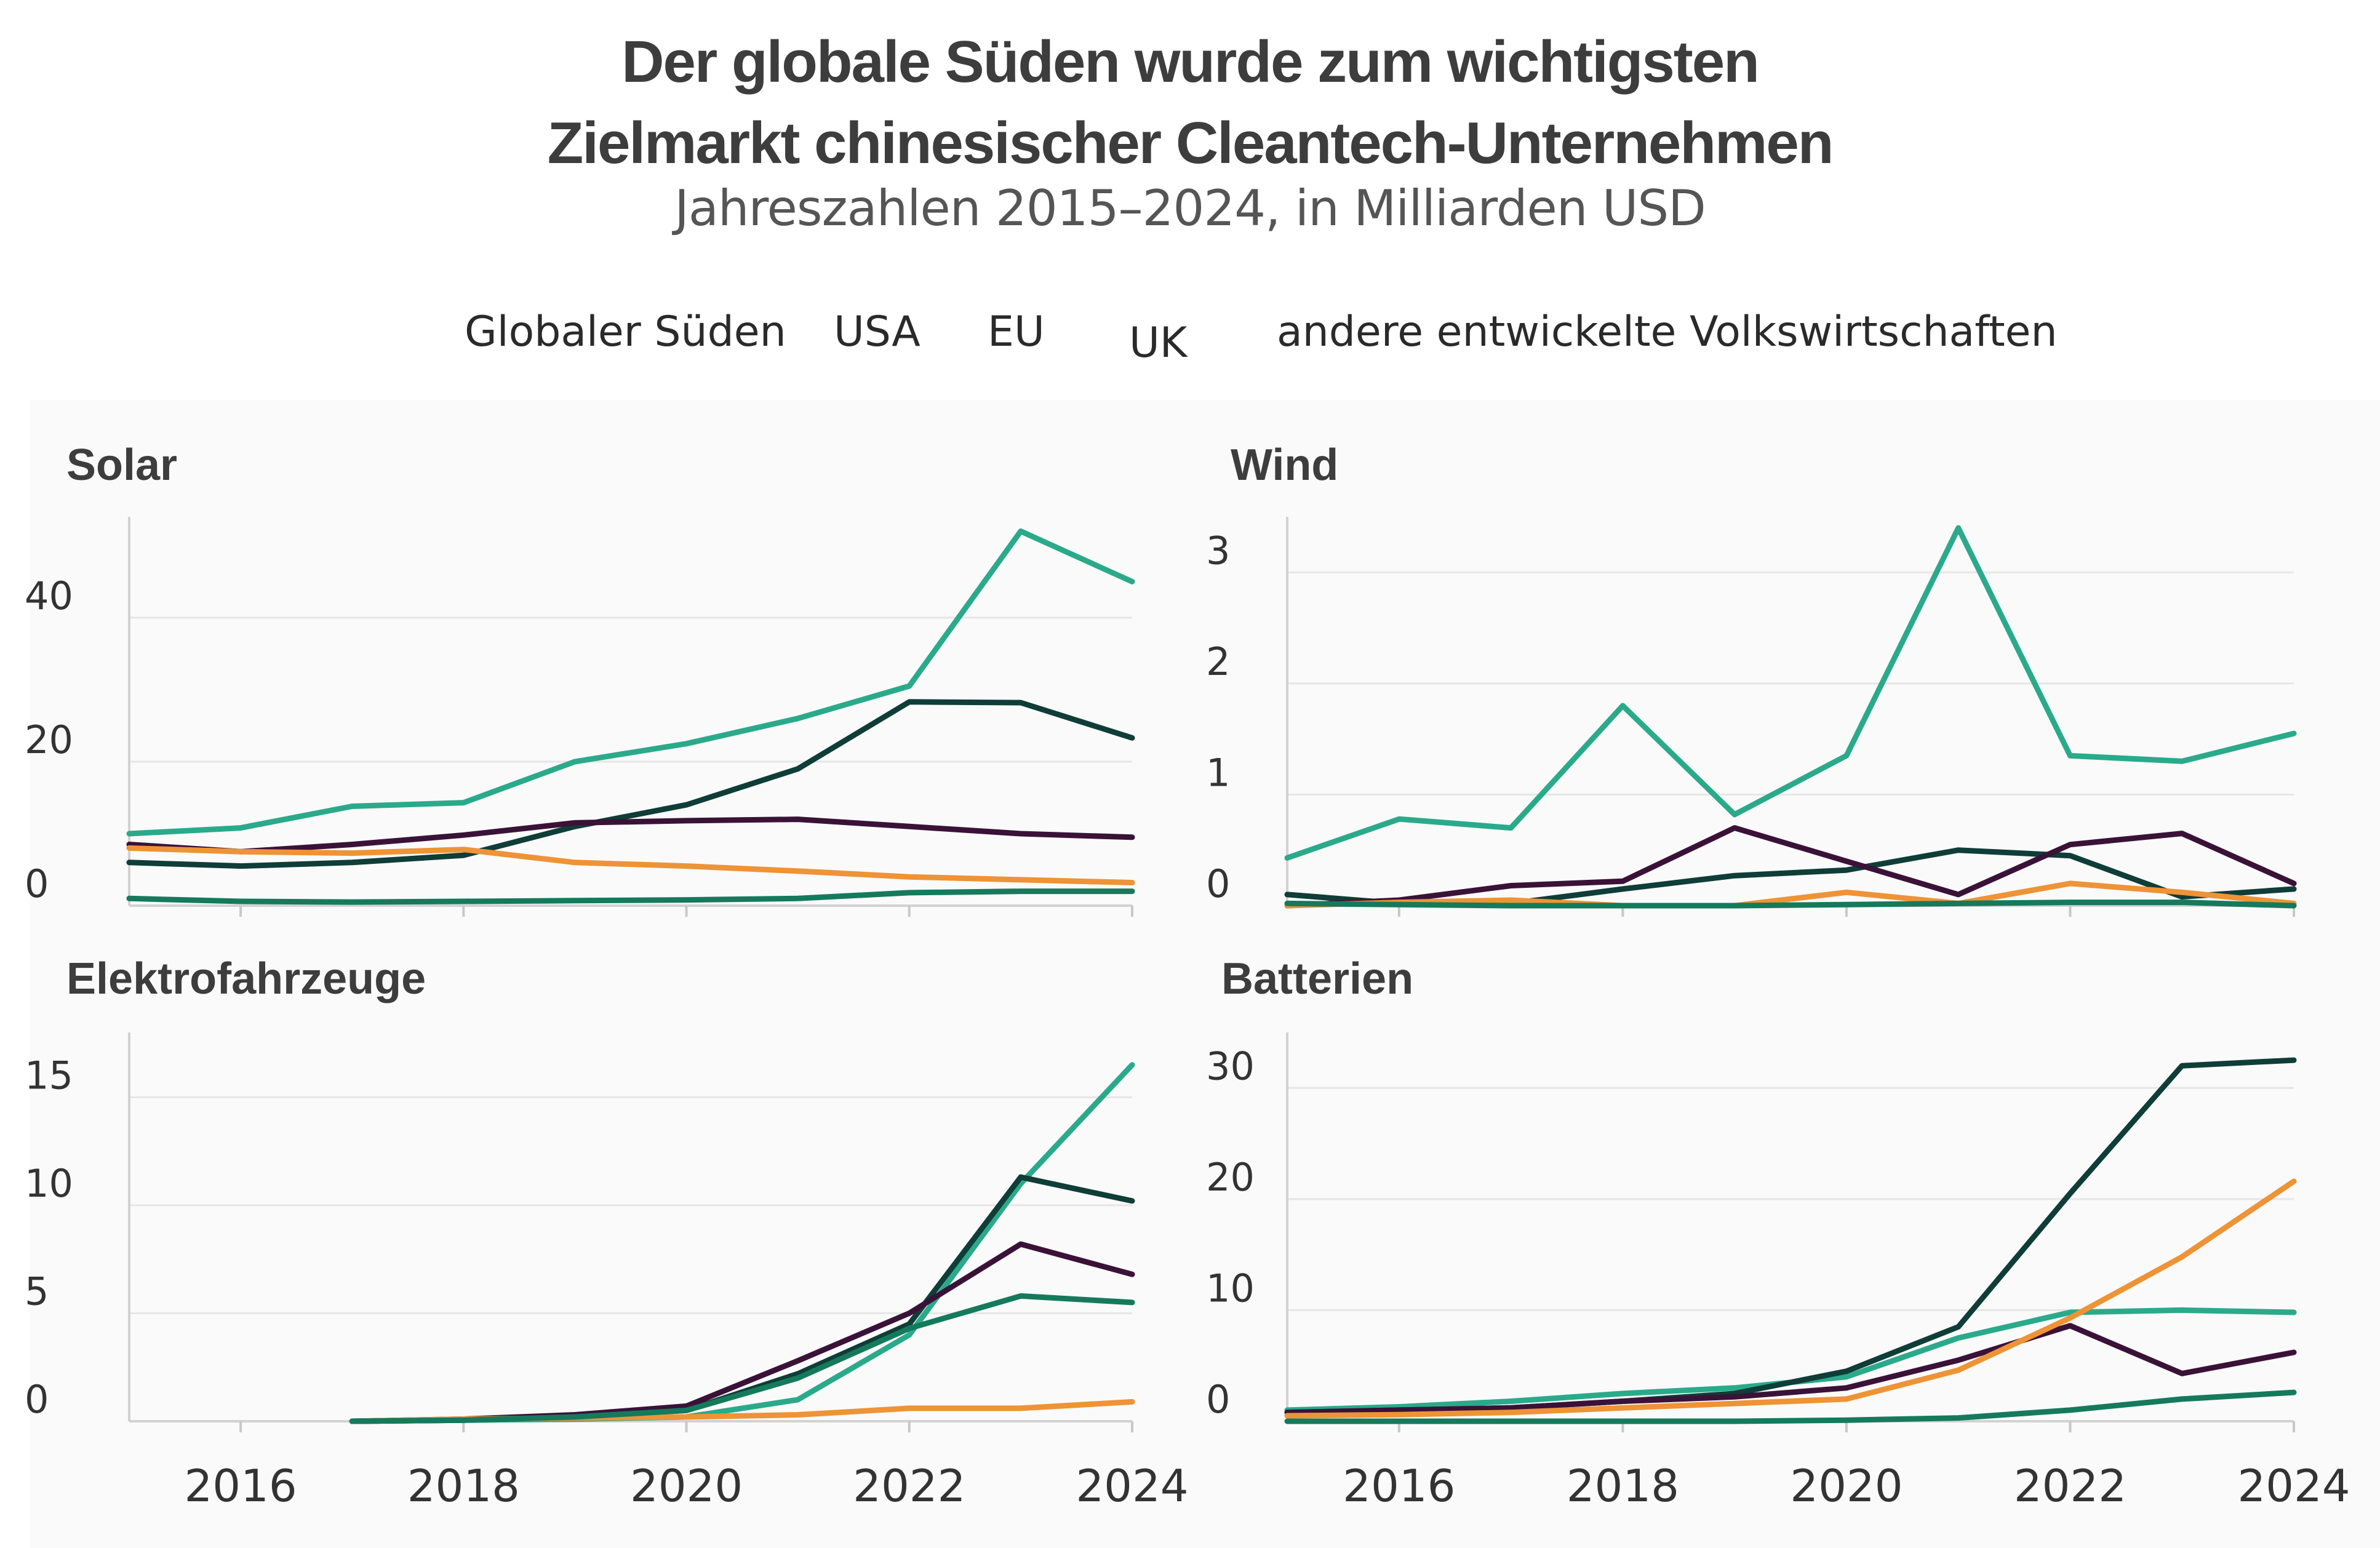 The image size is (2380, 1548). Describe the element at coordinates (1218, 883) in the screenshot. I see `y-tick-label-wind: 0` at that location.